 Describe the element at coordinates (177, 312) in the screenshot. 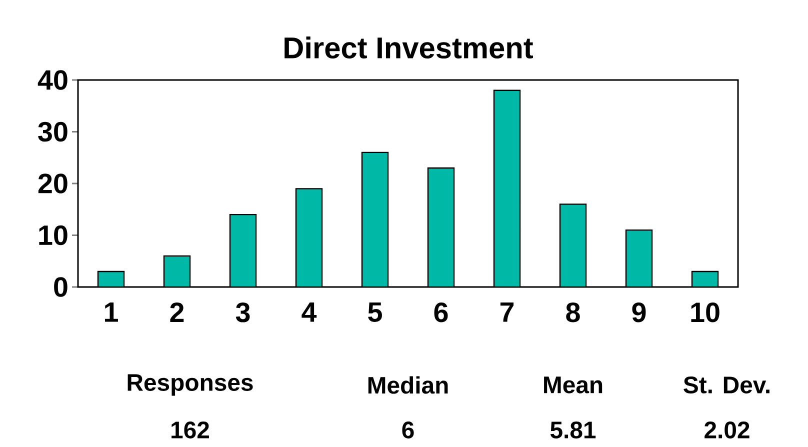

I see `x-tick-label: 2` at that location.